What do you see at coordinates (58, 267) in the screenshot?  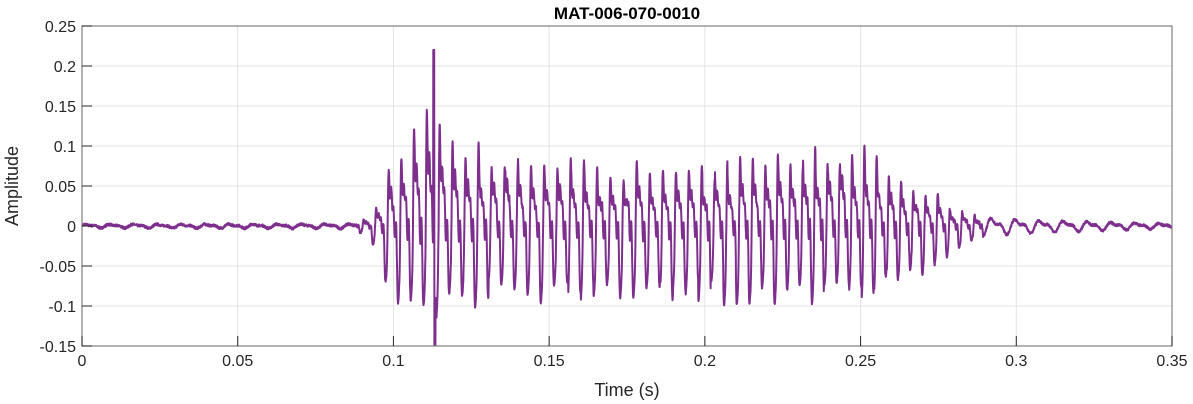 I see `y-tick-label: -0.05` at bounding box center [58, 267].